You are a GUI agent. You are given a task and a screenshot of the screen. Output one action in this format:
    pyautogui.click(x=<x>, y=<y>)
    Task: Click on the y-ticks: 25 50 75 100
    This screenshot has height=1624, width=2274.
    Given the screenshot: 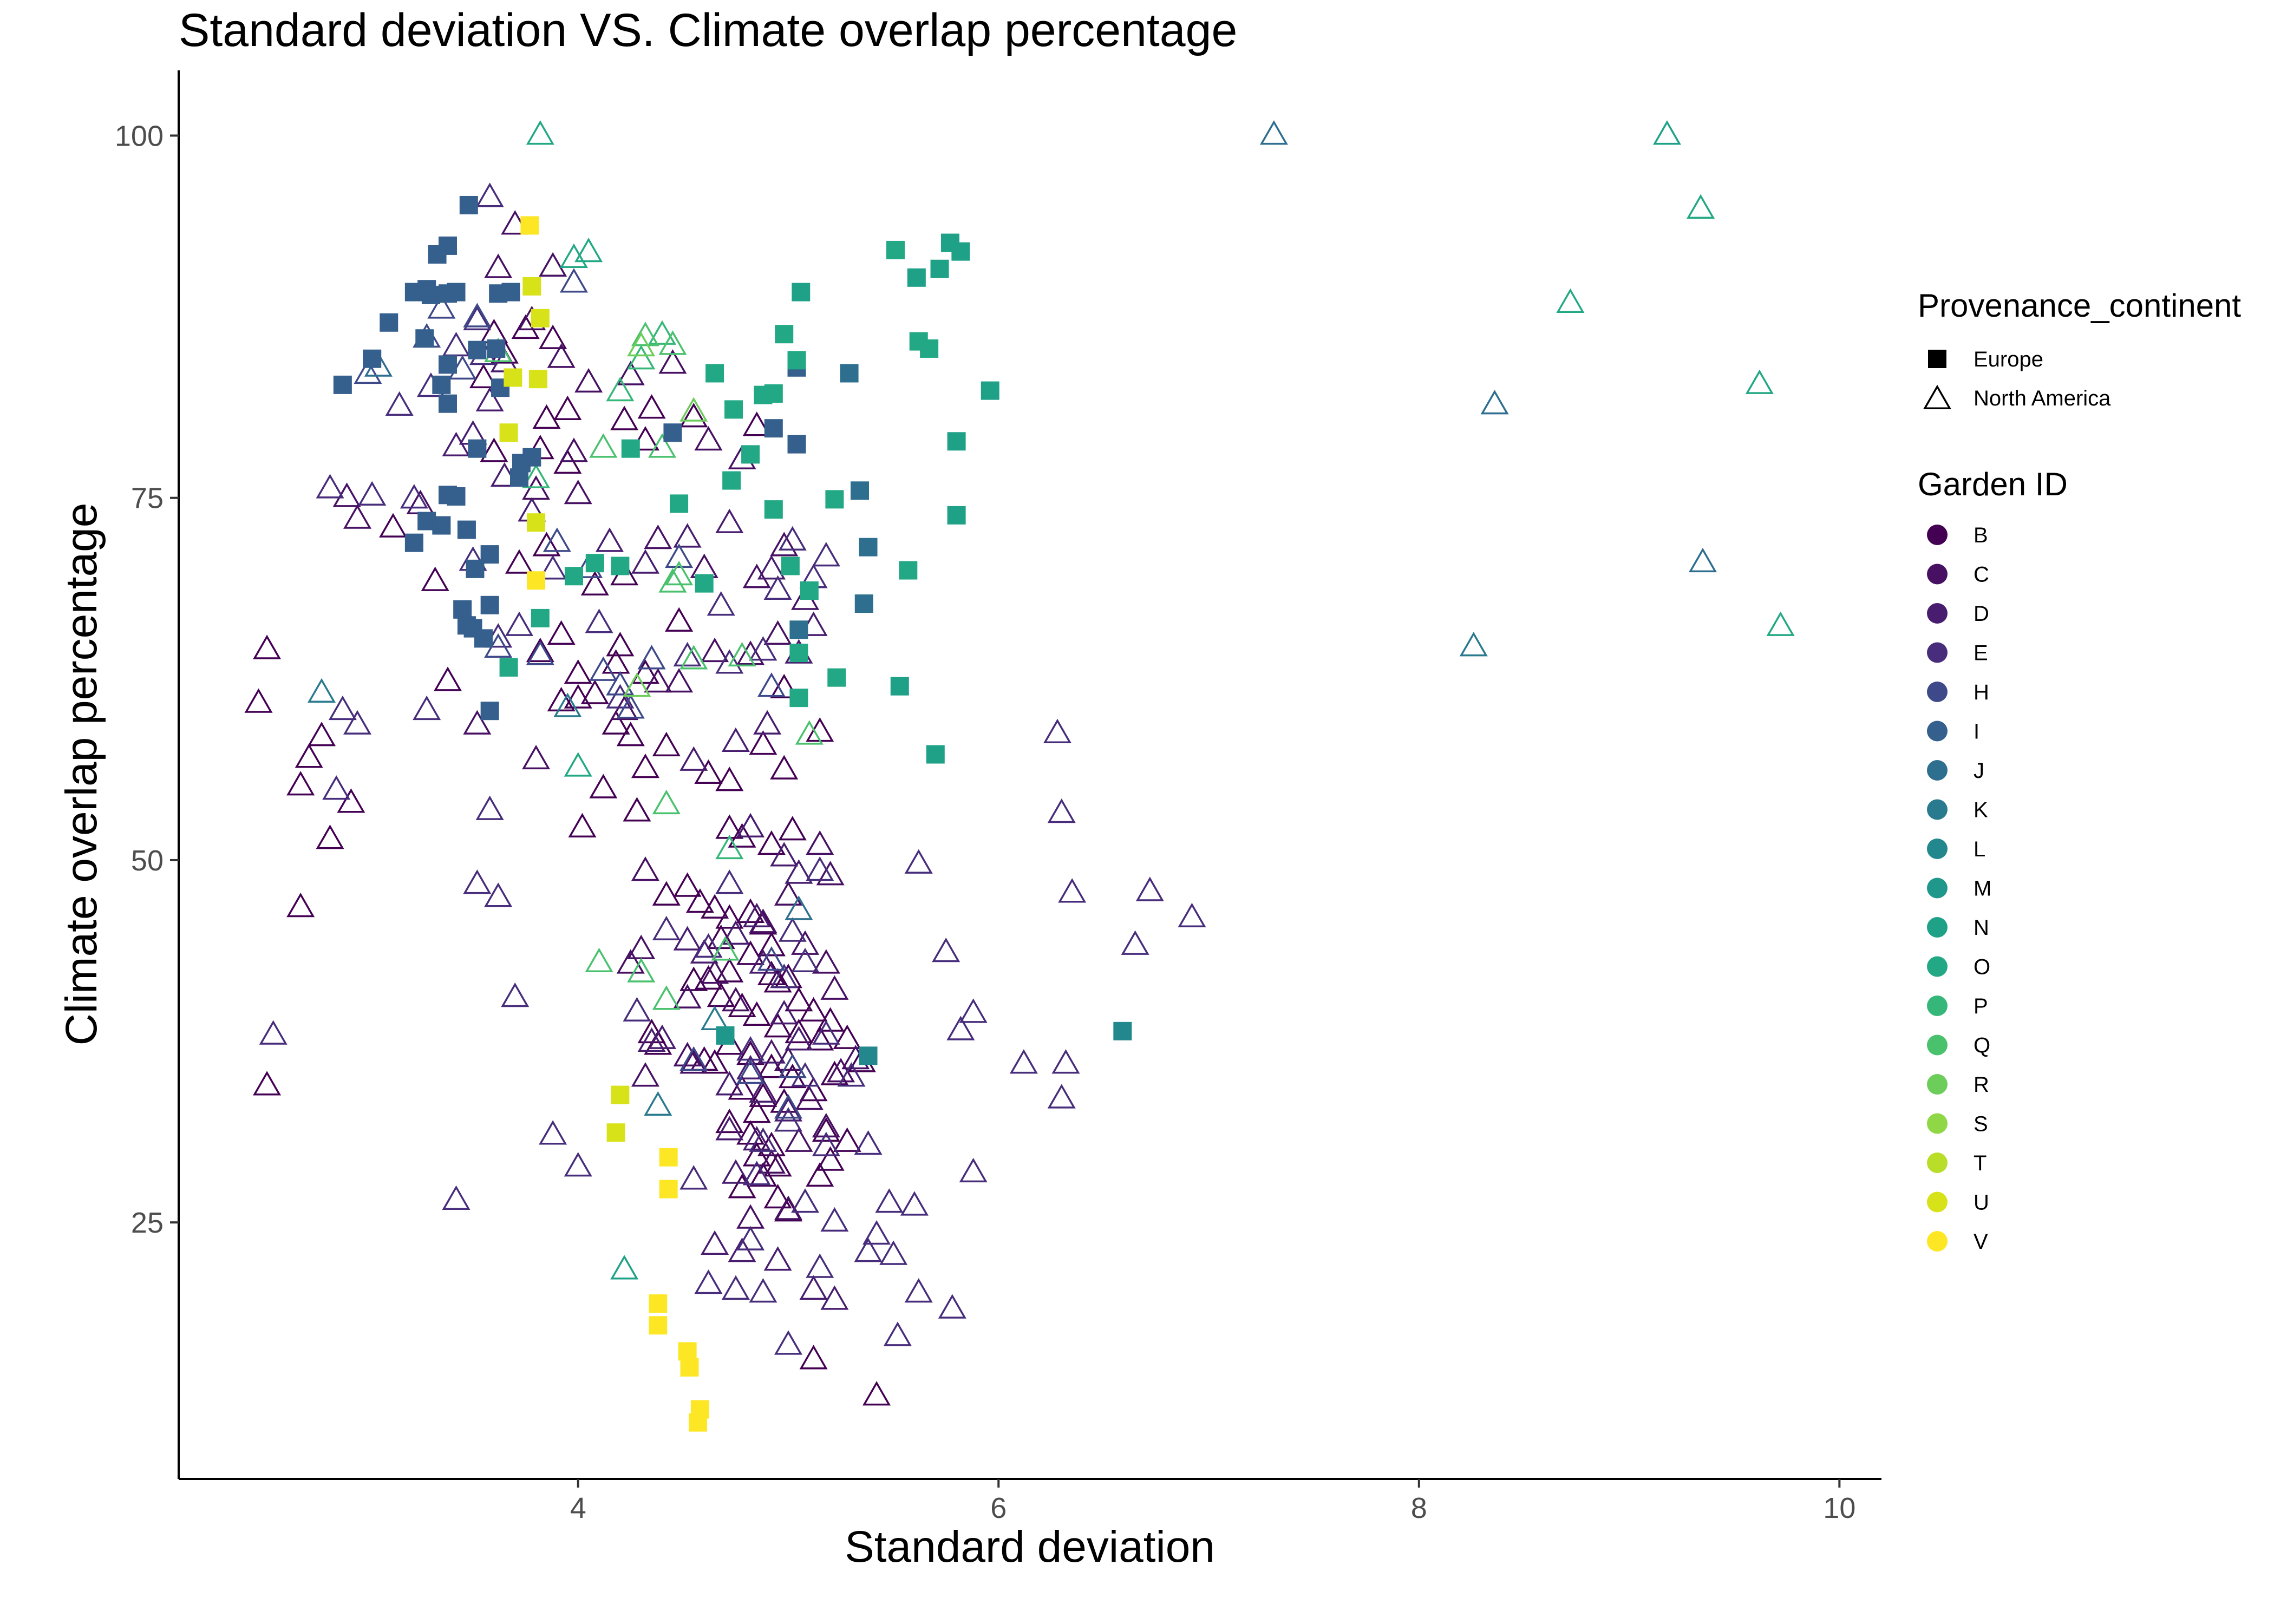 What is the action you would take?
    pyautogui.click(x=147, y=679)
    